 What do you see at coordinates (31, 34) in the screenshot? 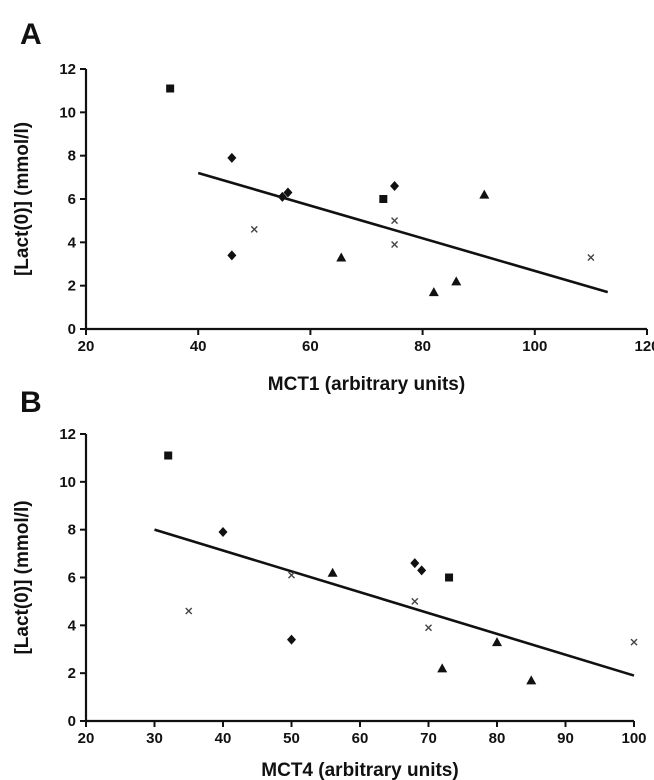
I see `panel-label: A` at bounding box center [31, 34].